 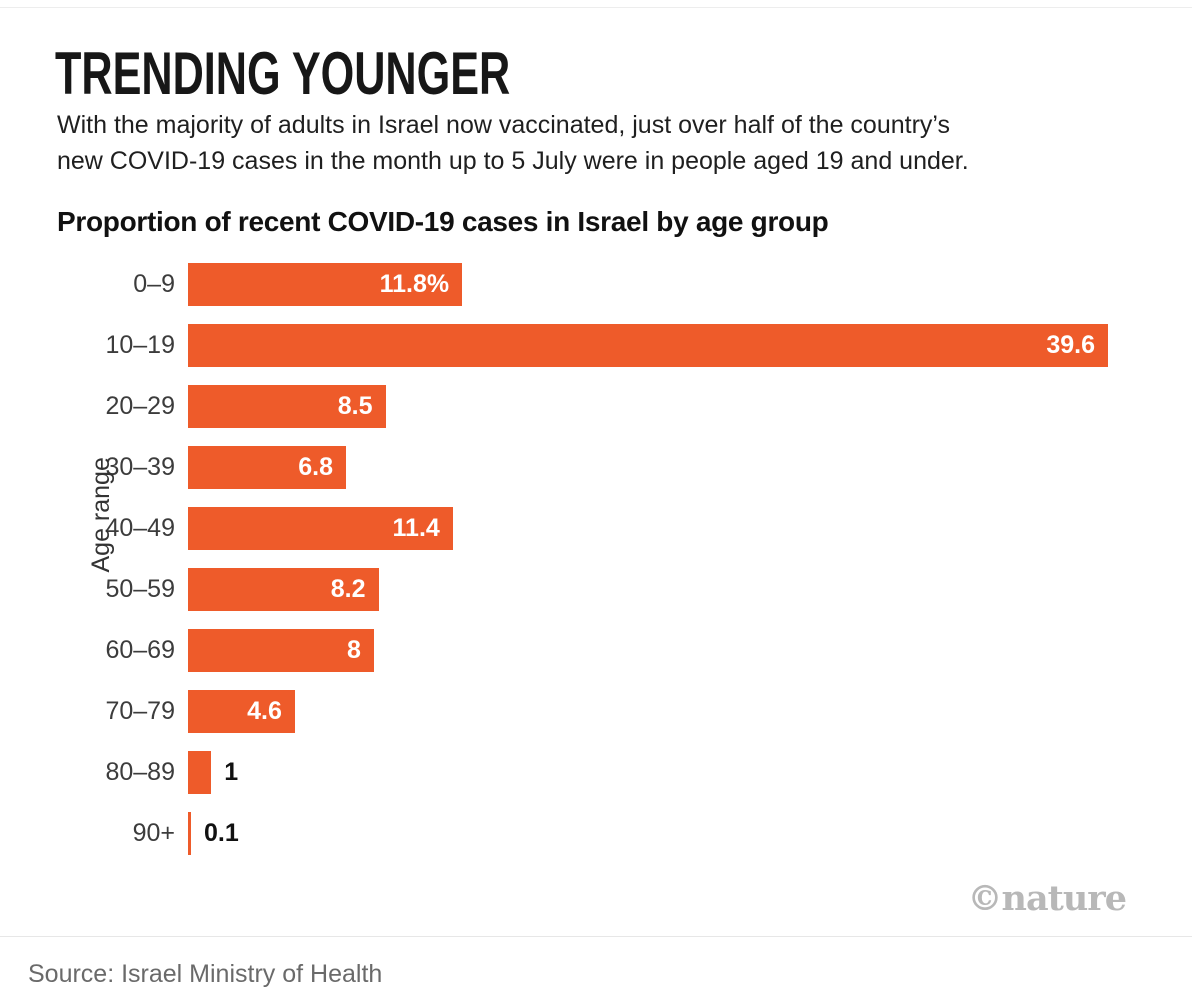 What do you see at coordinates (221, 833) in the screenshot?
I see `value-label: 0.1` at bounding box center [221, 833].